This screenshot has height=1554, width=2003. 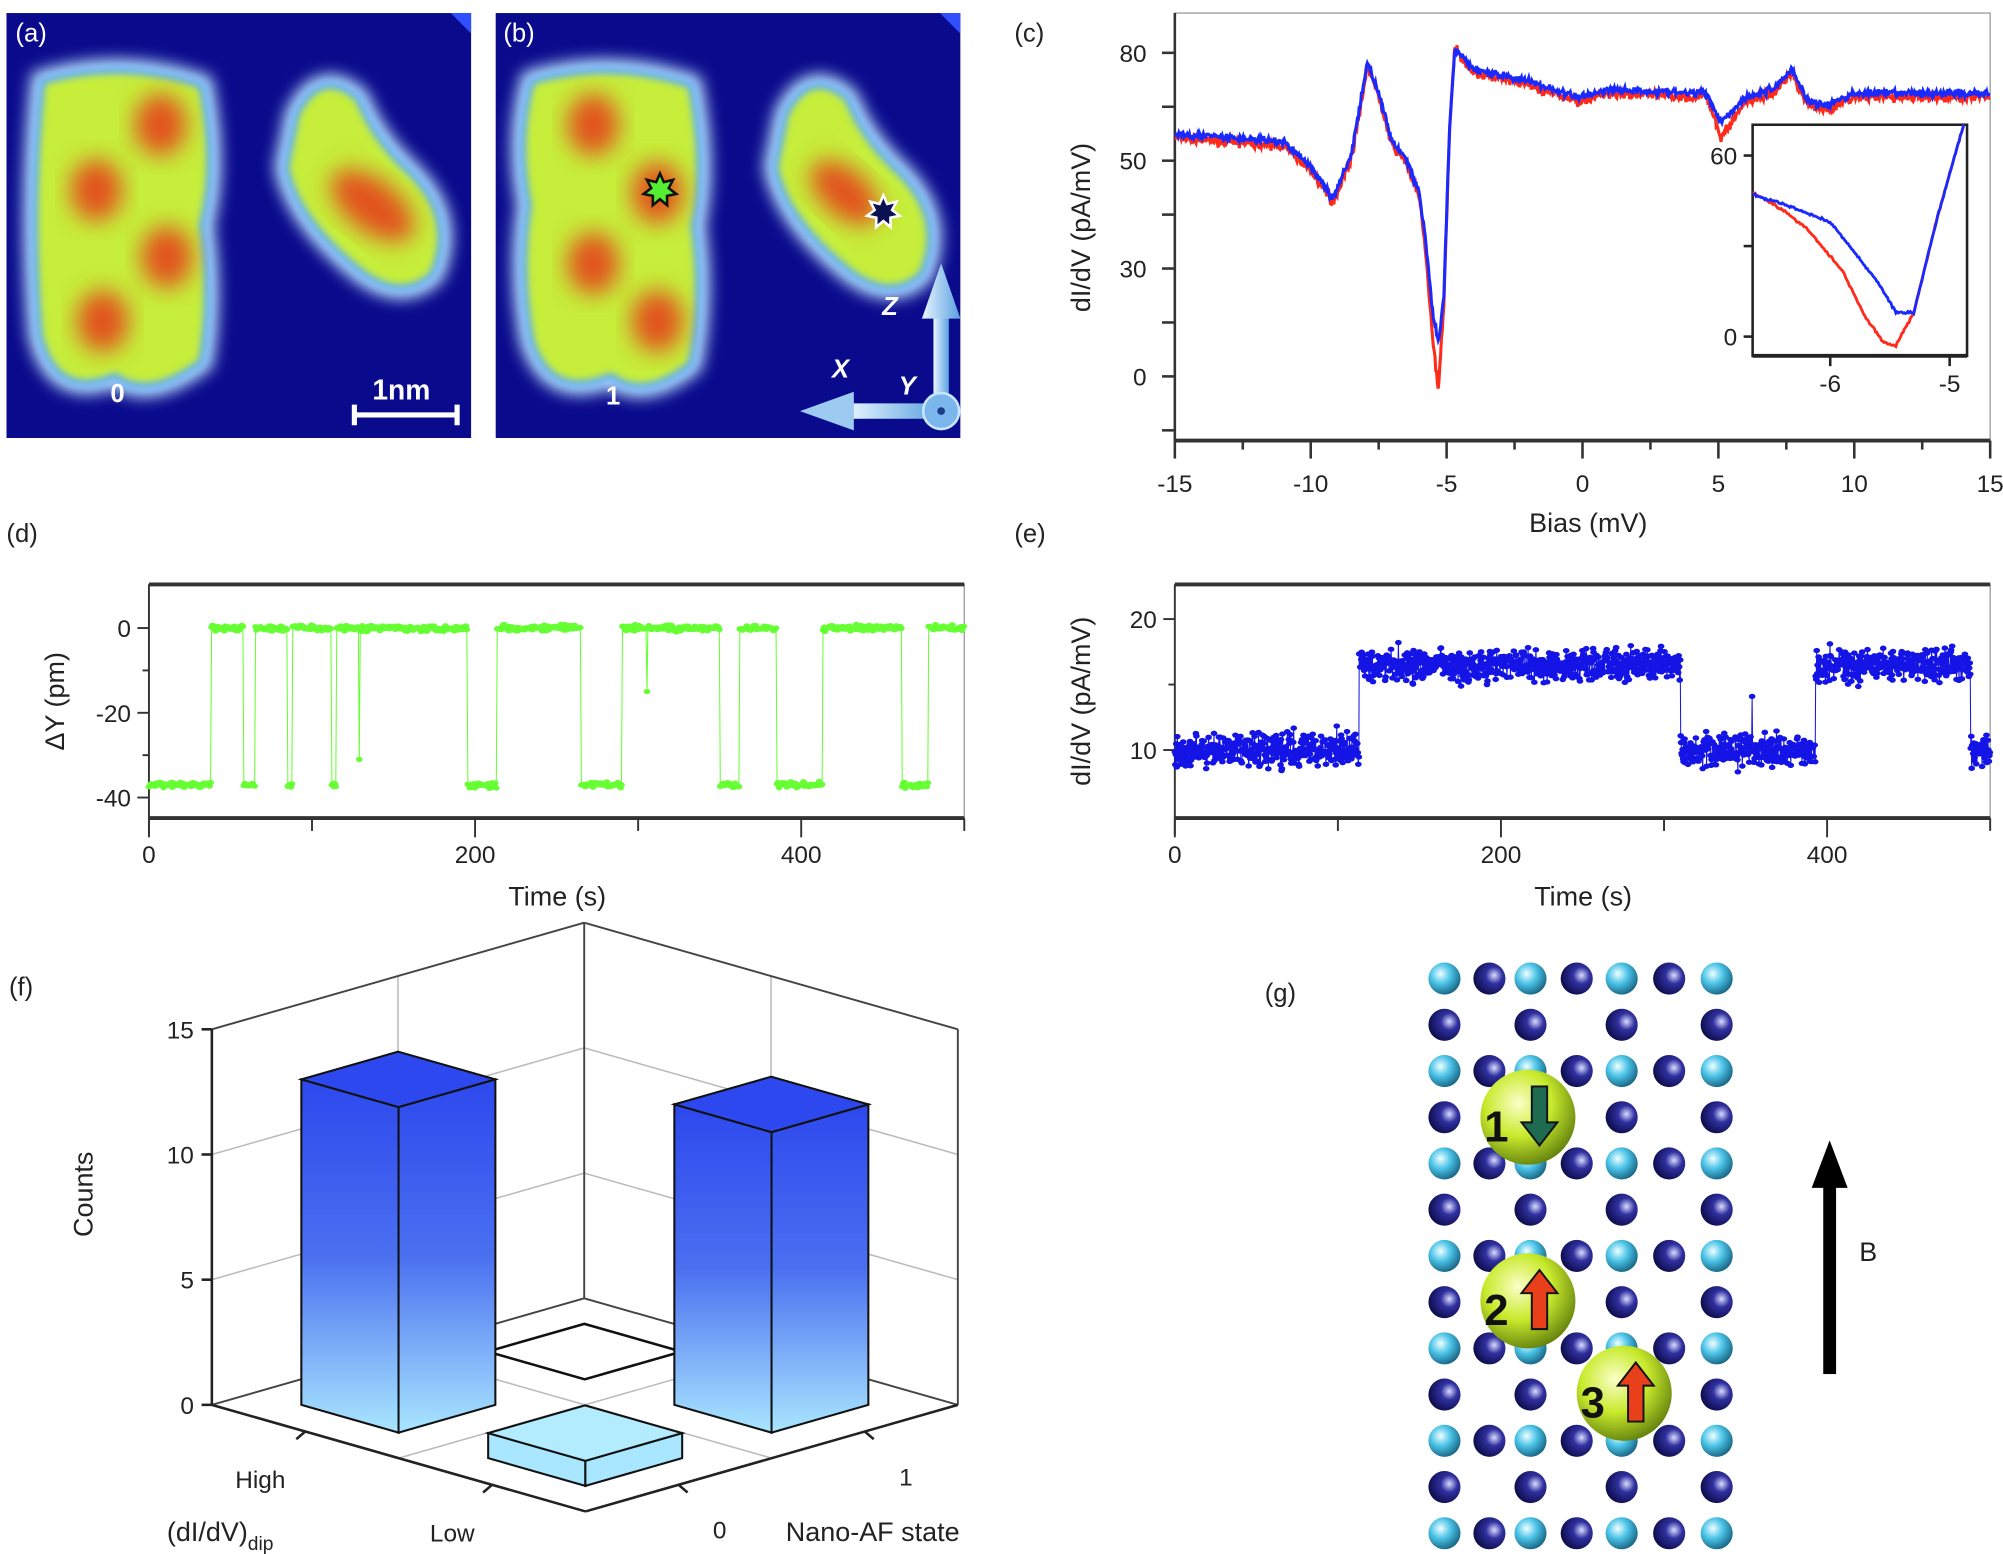 I want to click on y-tick-label: 0, so click(x=124, y=629).